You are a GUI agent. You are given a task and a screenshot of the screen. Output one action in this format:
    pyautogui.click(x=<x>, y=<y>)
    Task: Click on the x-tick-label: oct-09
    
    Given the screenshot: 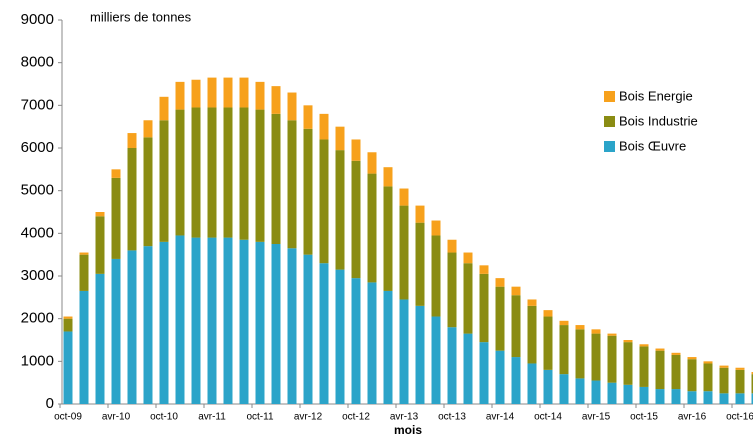 What is the action you would take?
    pyautogui.click(x=68, y=417)
    